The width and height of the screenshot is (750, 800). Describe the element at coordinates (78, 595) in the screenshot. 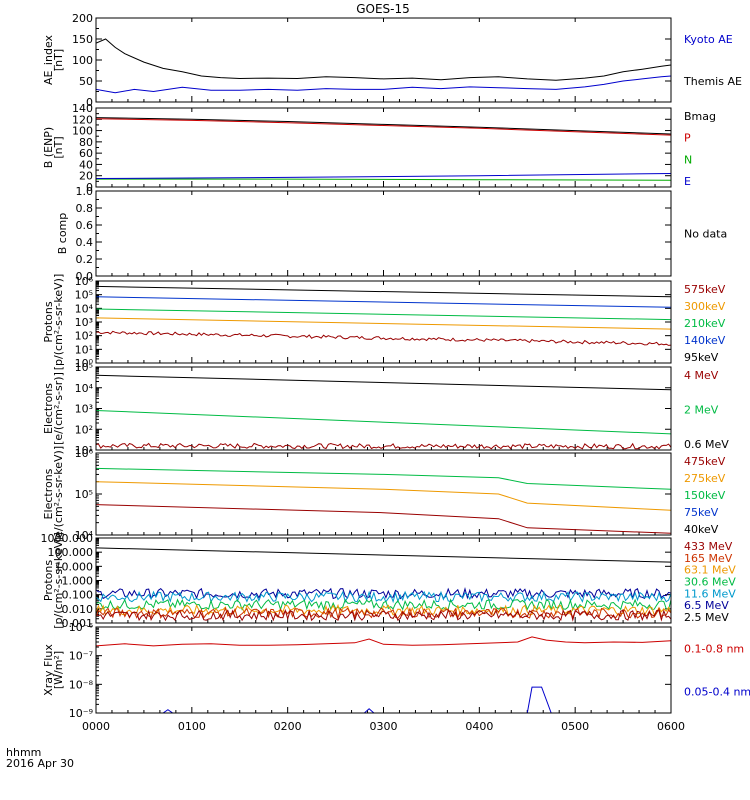

I see `ytick-label-protons_high-2: 0.100` at that location.